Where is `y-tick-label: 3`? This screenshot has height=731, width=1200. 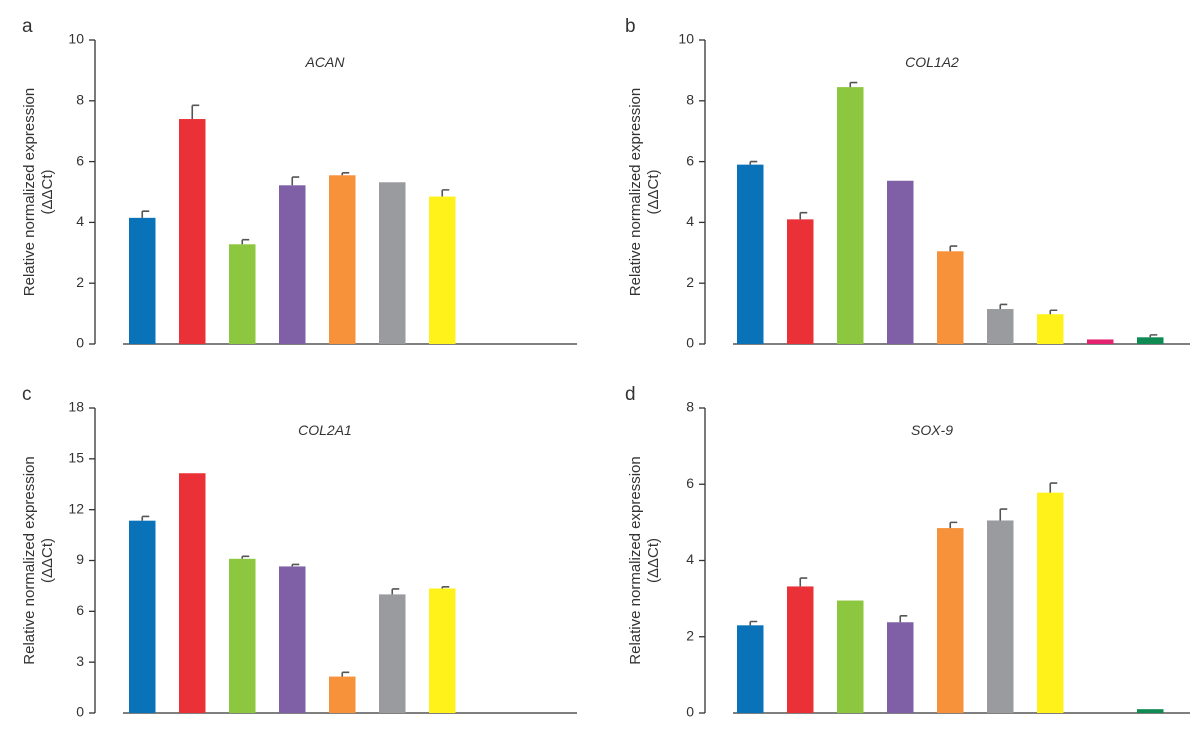
y-tick-label: 3 is located at coordinates (80, 661).